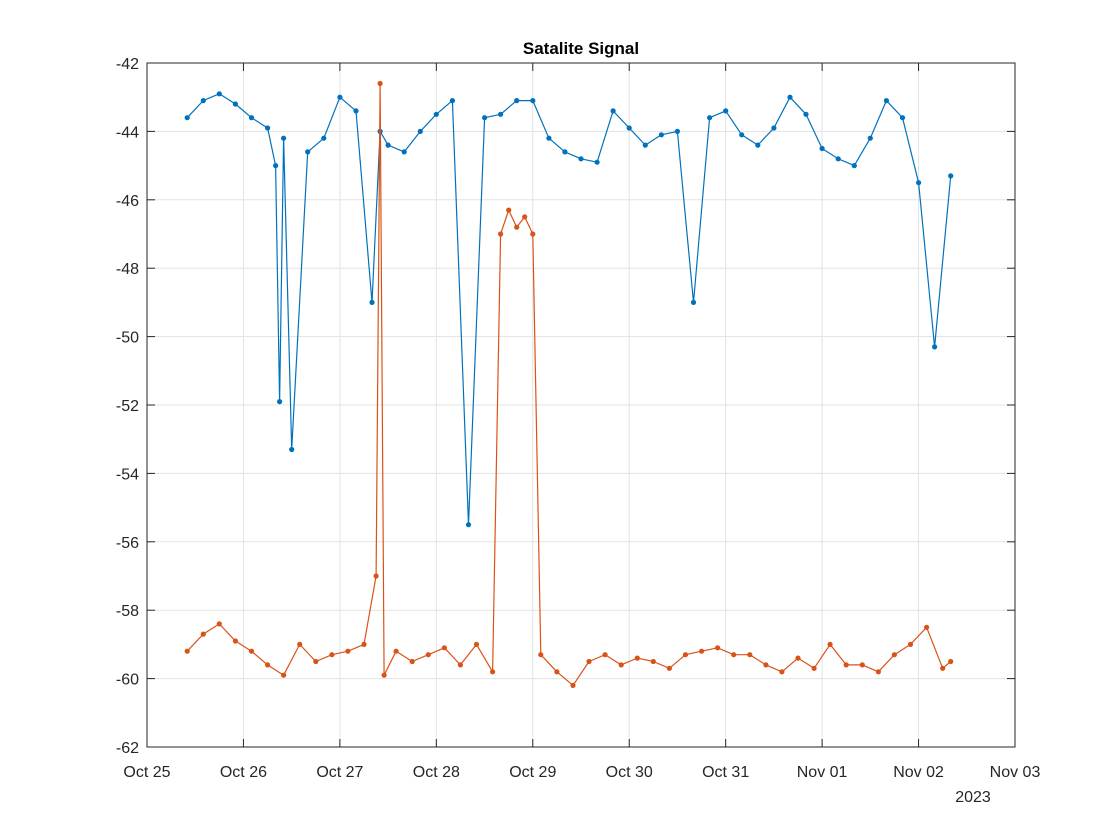 The image size is (1120, 840). I want to click on x-axis-year-label: 2023, so click(973, 797).